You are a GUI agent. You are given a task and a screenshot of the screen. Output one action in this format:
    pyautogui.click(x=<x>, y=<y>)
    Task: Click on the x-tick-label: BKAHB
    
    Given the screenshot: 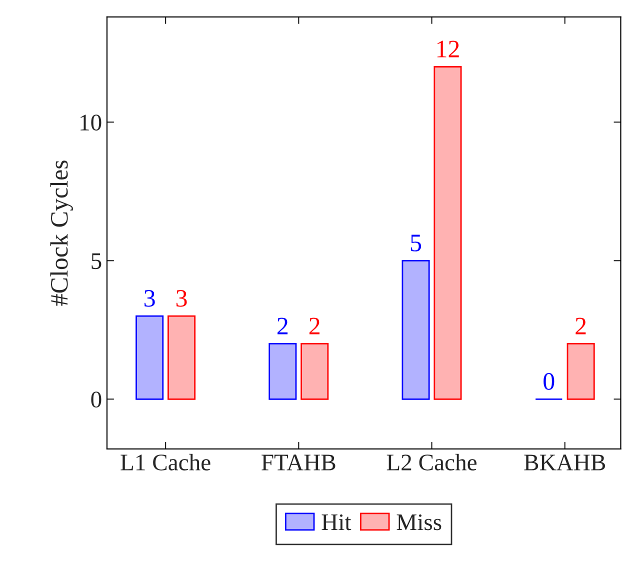 What is the action you would take?
    pyautogui.click(x=565, y=462)
    